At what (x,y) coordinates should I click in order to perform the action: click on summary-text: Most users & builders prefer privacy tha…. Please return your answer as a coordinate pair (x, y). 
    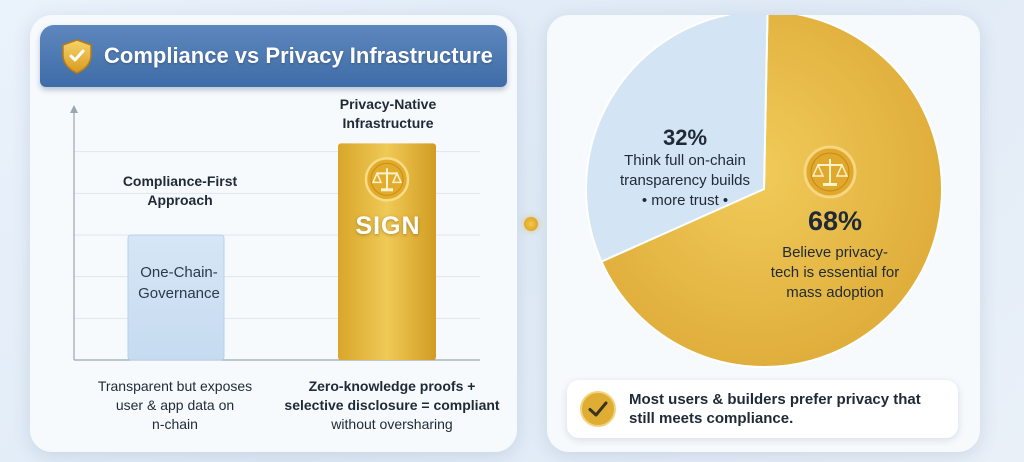
    Looking at the image, I should click on (775, 409).